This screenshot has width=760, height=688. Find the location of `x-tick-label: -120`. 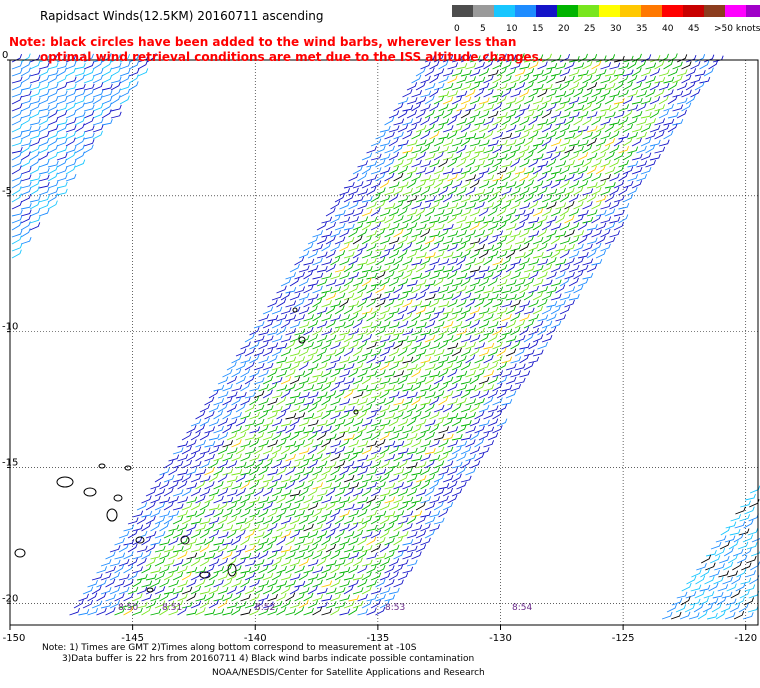

x-tick-label: -120 is located at coordinates (745, 638).